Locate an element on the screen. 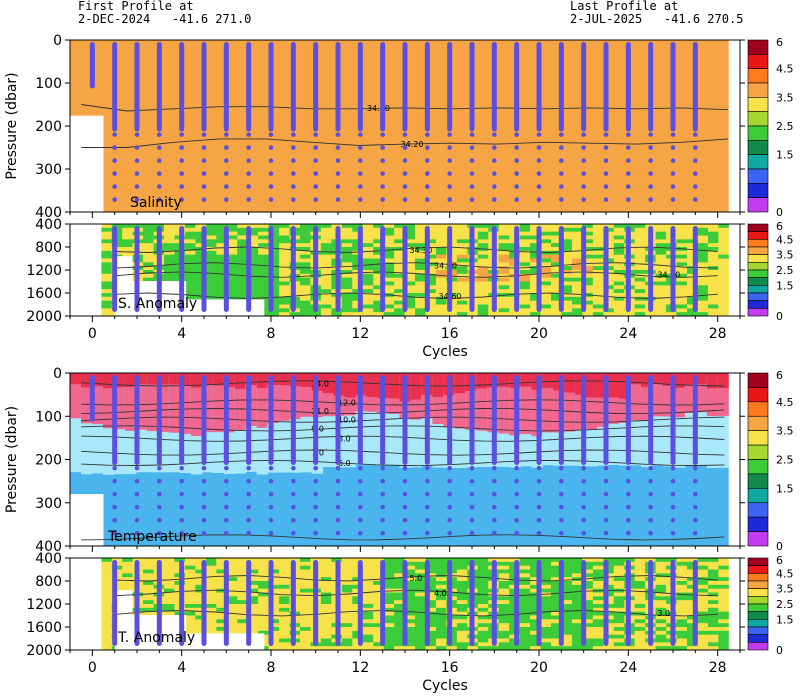 The width and height of the screenshot is (800, 700). y-axis-label: Pressure (dbar) is located at coordinates (12, 125).